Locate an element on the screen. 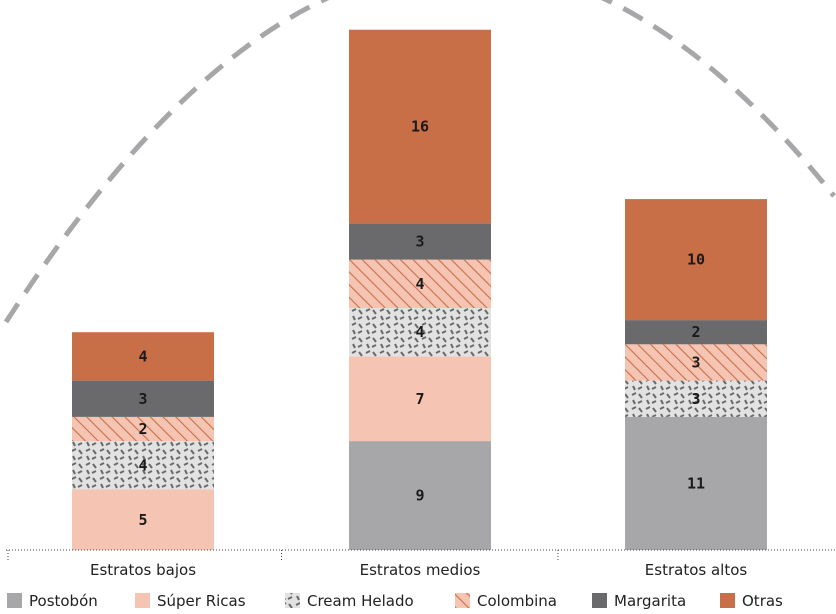  legend-item-super-ricas: Súper Ricas is located at coordinates (190, 601).